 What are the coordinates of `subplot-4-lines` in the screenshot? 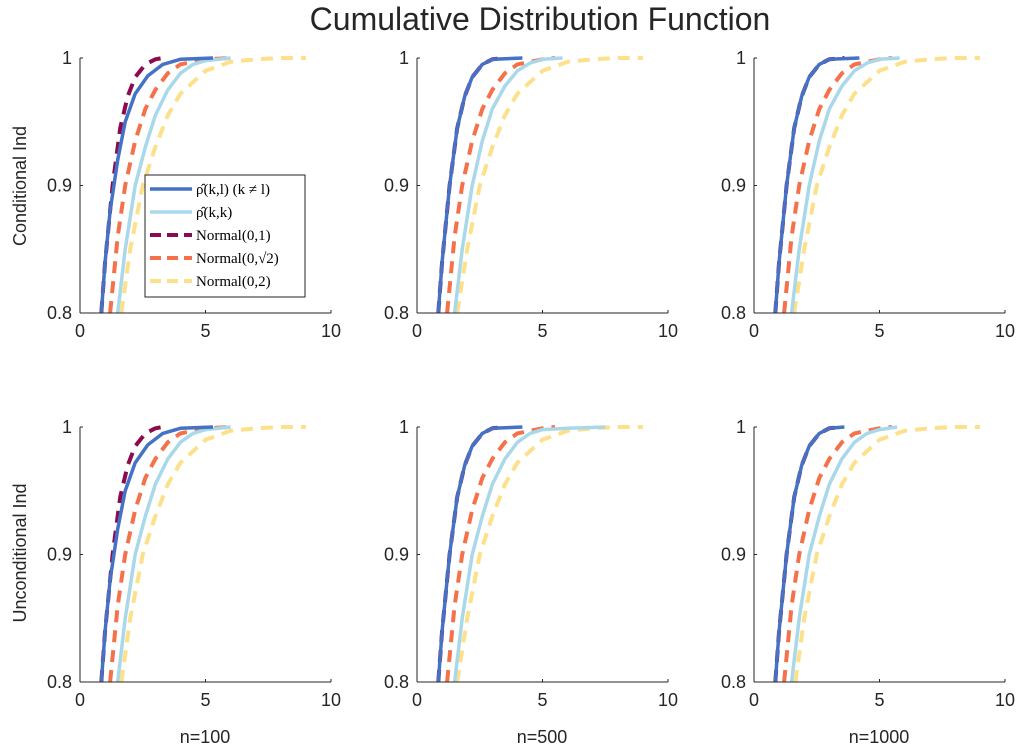 It's located at (539, 554).